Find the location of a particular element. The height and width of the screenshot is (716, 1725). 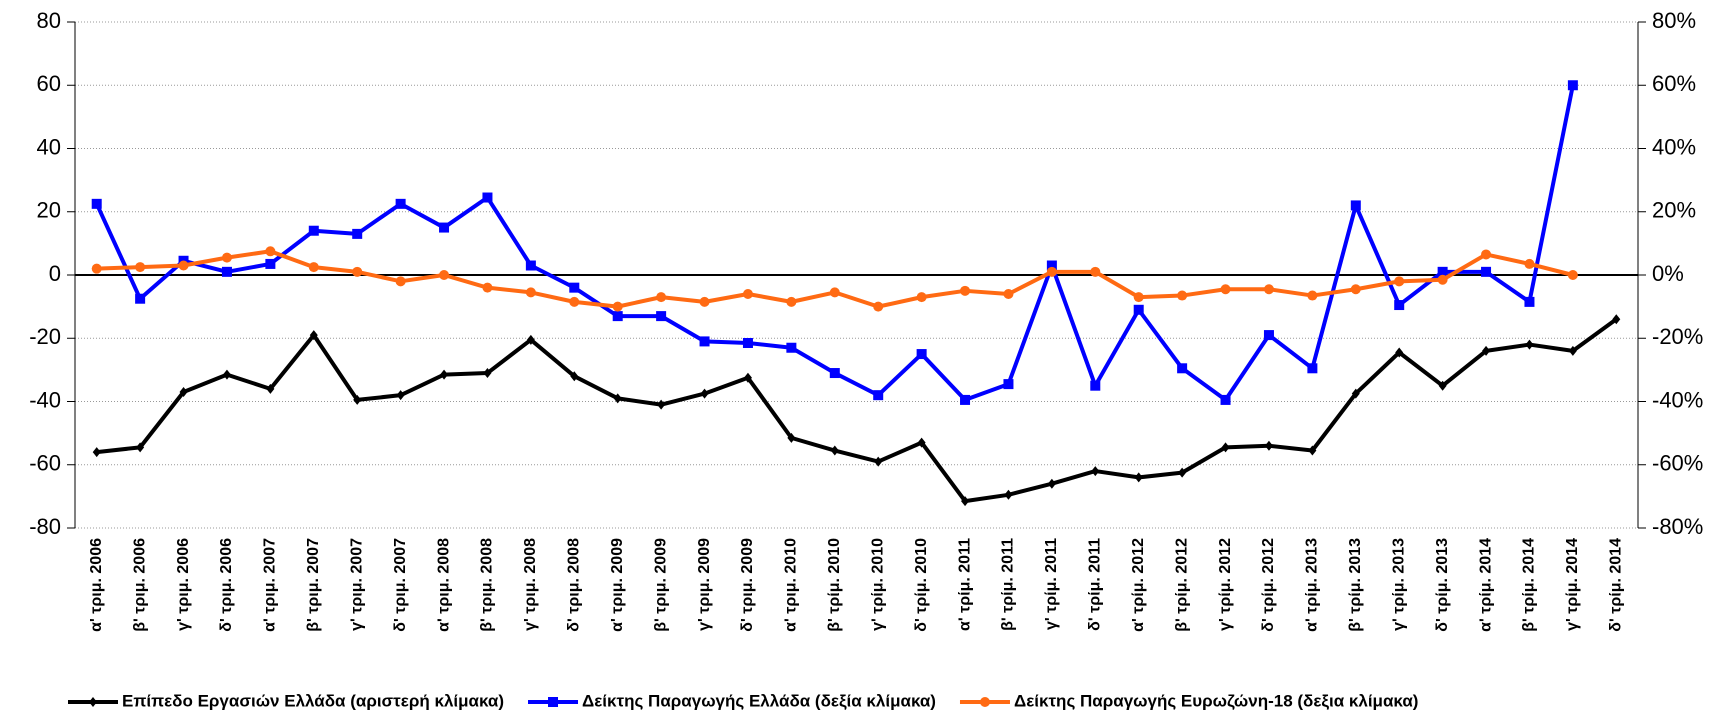

x-tick-label: δ' τρίμ. 2012 is located at coordinates (1268, 585).